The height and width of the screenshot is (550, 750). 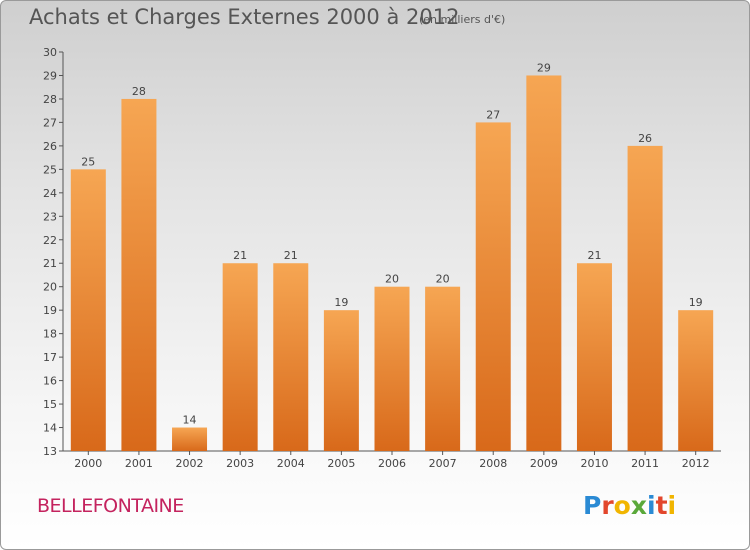 I want to click on x-tick-label: 2011, so click(x=645, y=463).